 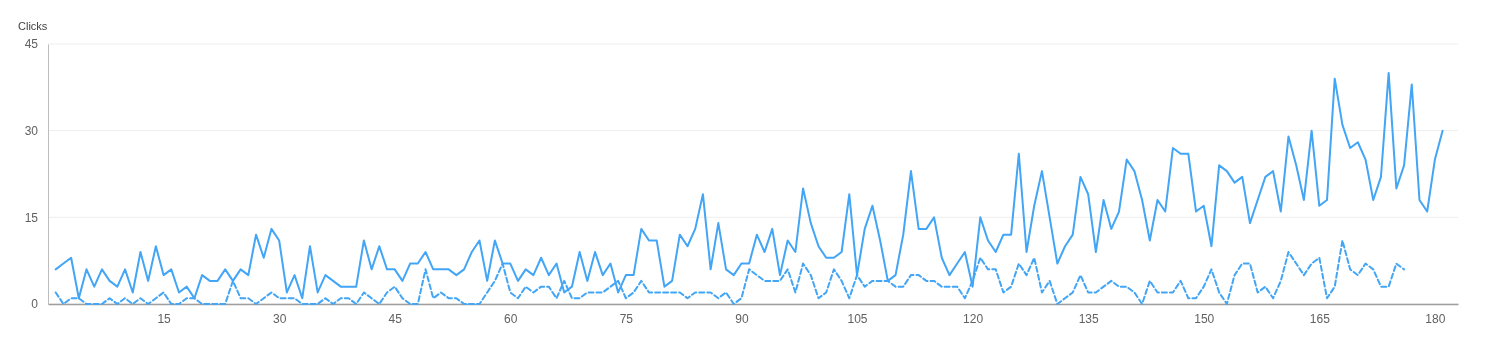 I want to click on x-tick-label: 75, so click(x=626, y=318).